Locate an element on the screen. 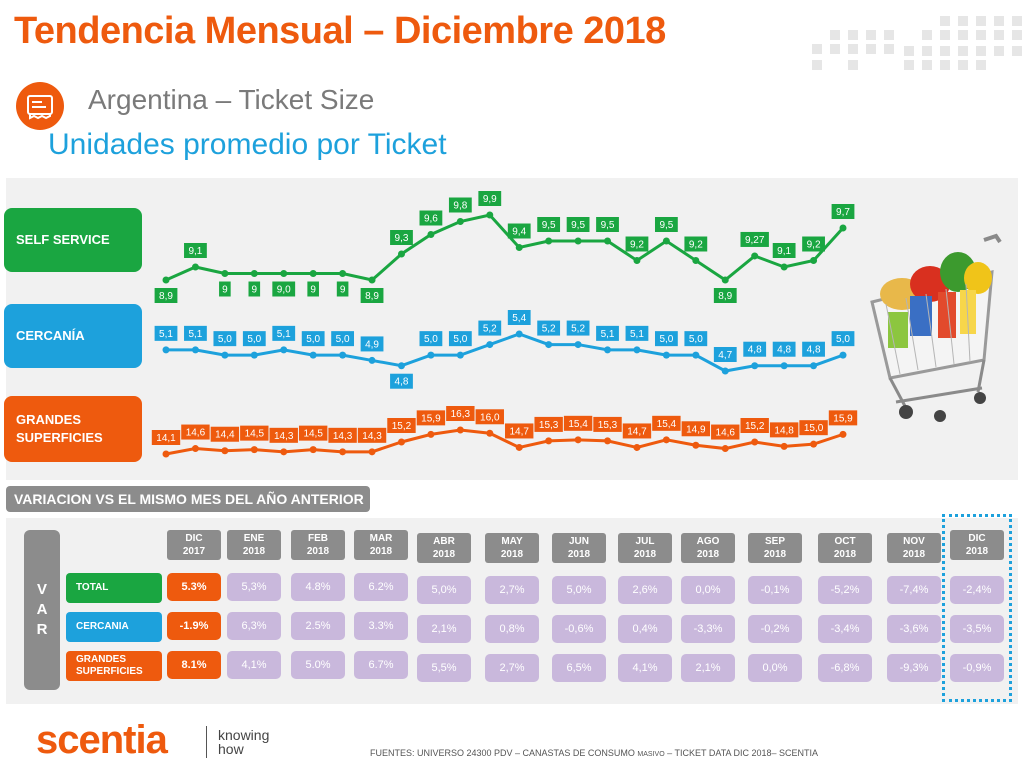 This screenshot has width=1024, height=768. variation-cell: -3,5% is located at coordinates (977, 629).